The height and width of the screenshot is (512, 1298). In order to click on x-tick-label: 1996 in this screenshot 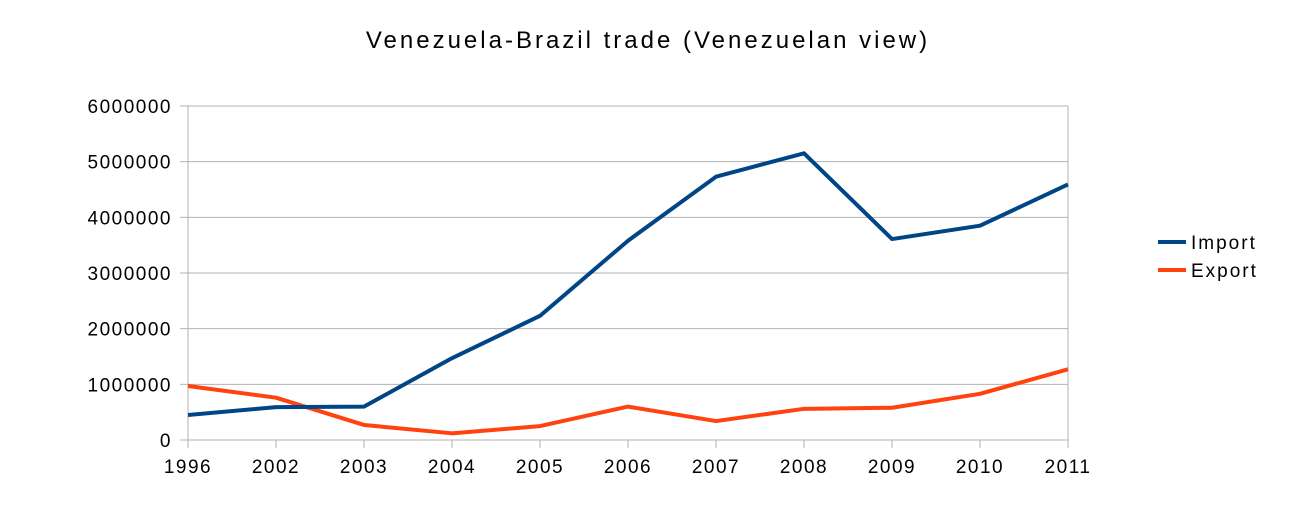, I will do `click(188, 467)`.